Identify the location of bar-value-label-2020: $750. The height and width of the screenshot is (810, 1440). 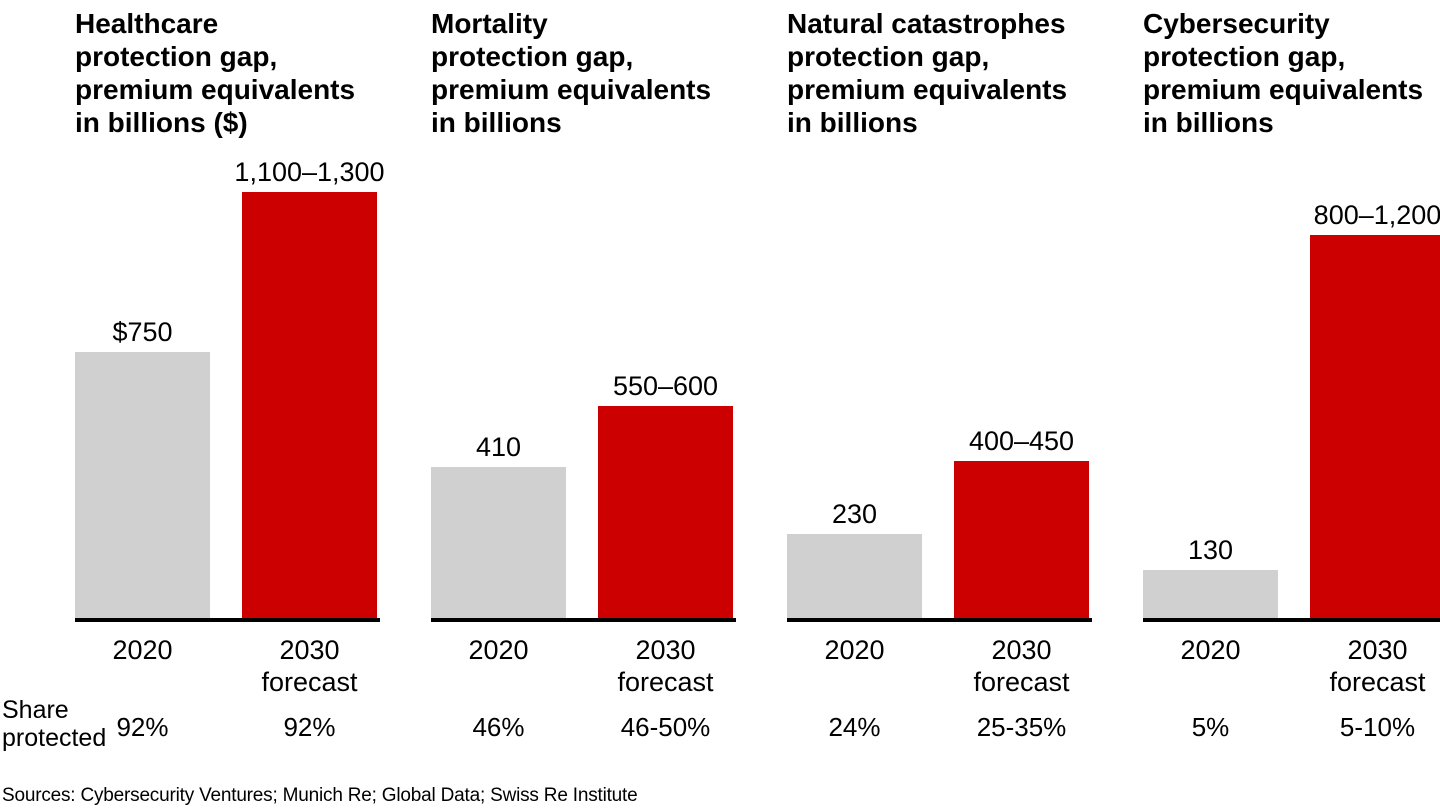
(142, 332).